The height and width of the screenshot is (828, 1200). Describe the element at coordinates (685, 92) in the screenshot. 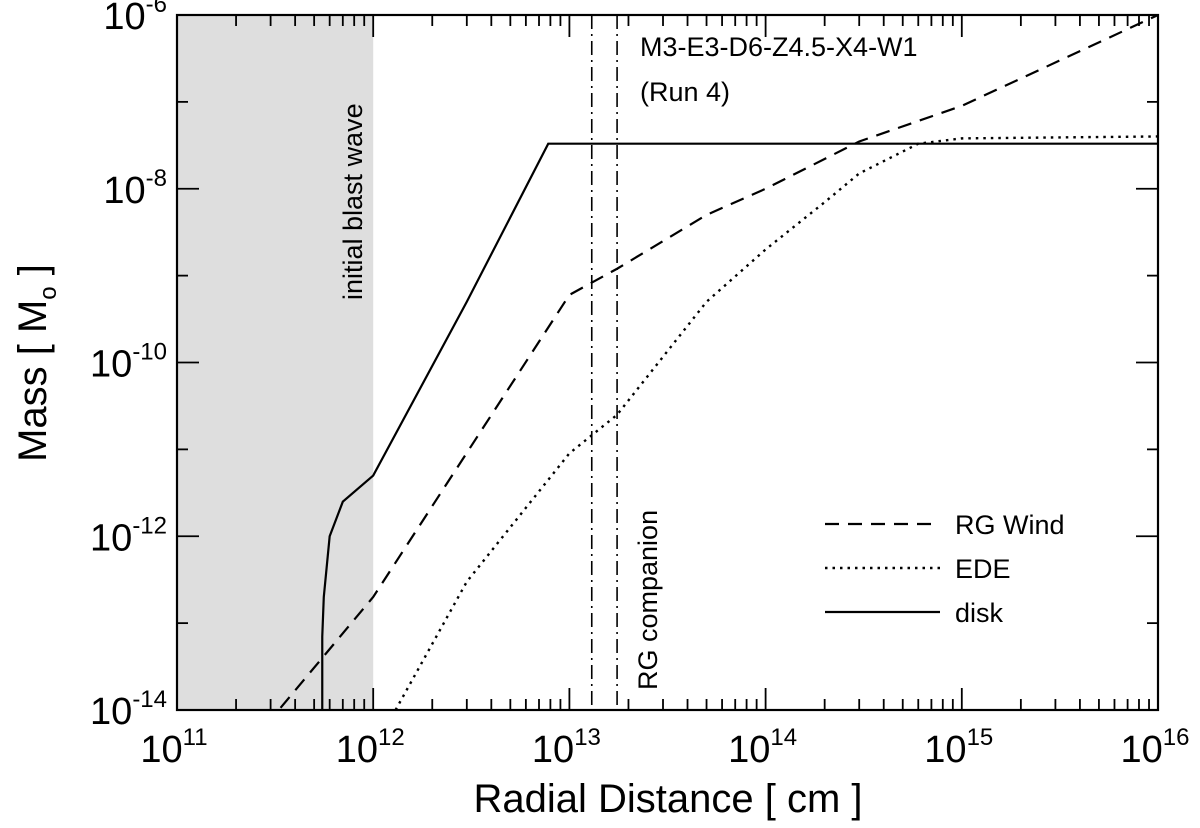

I see `run-number-annotation: (Run 4)` at that location.